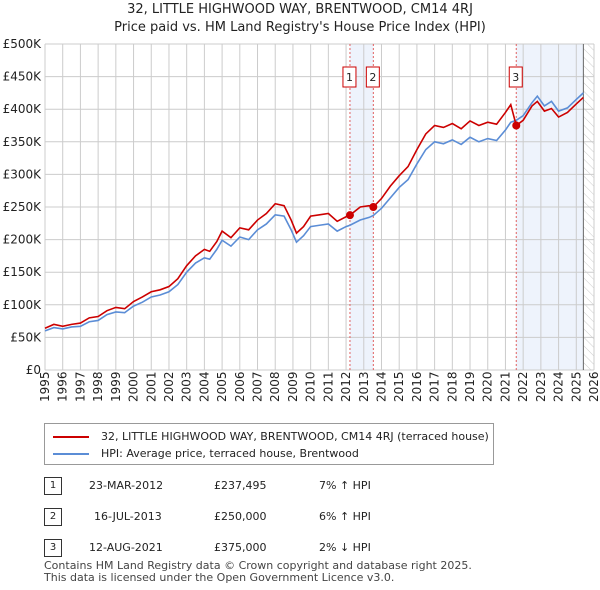  I want to click on x-tick-label: 2016, so click(417, 386).